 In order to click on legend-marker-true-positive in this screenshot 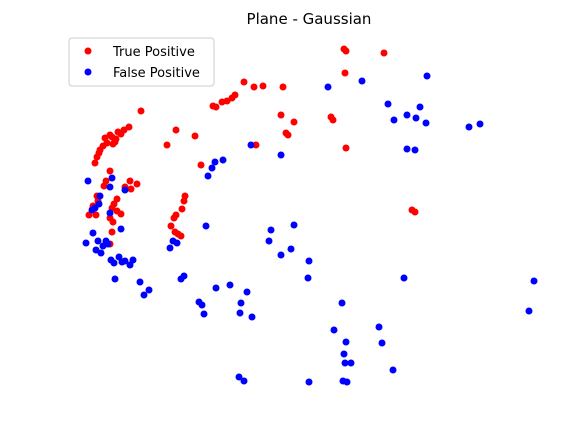, I will do `click(88, 51)`.